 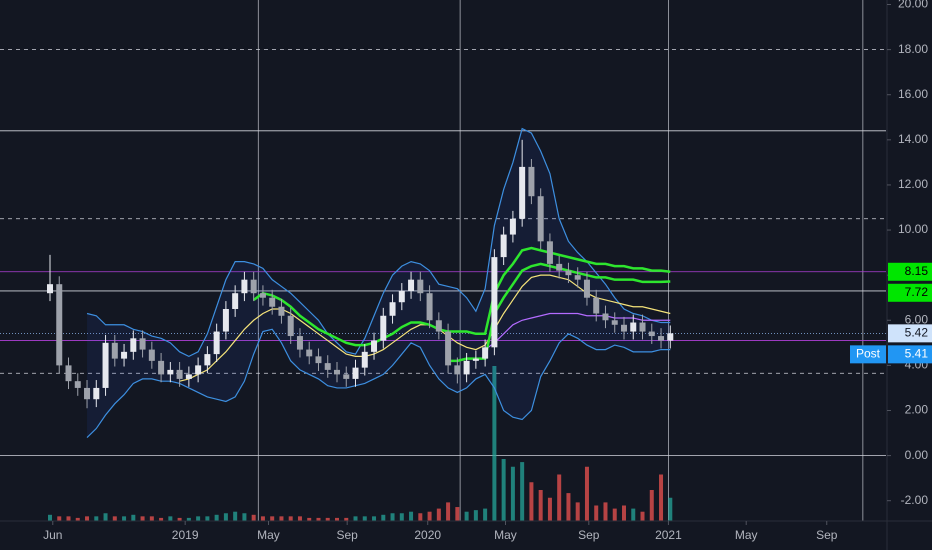 What do you see at coordinates (913, 184) in the screenshot?
I see `y-tick-label: 12.00` at bounding box center [913, 184].